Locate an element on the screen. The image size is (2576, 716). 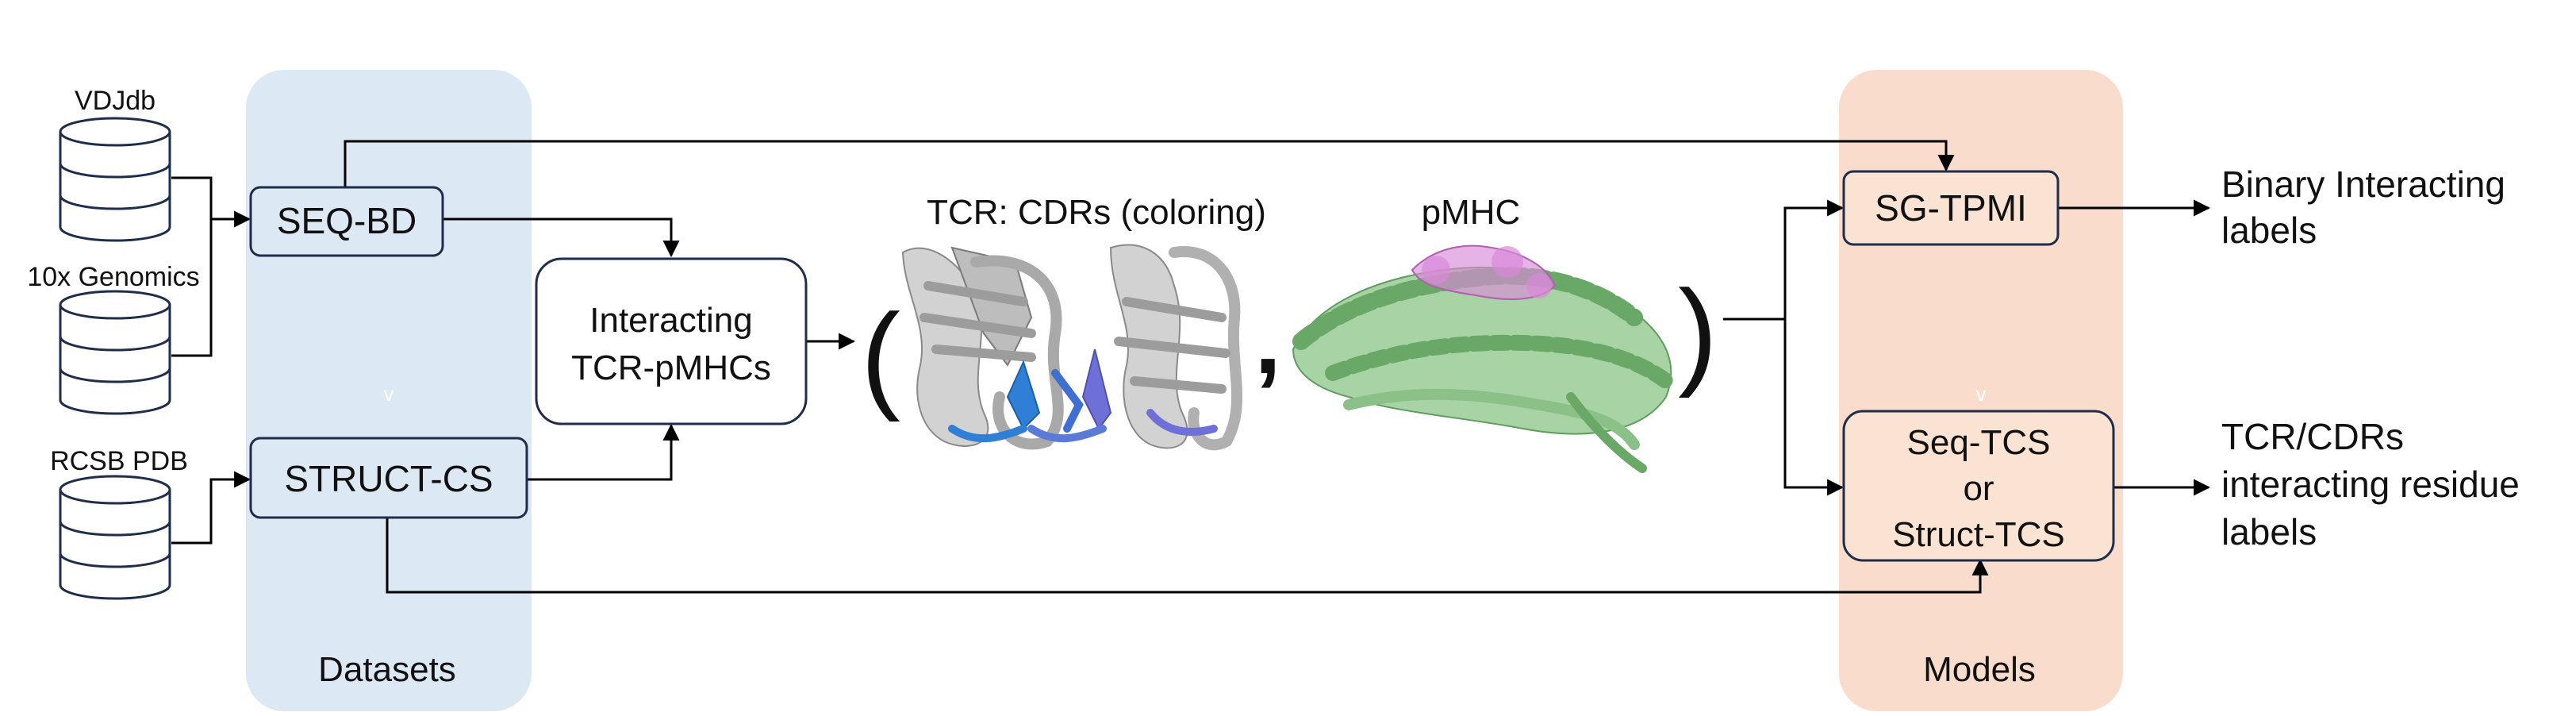
database-label-vdjdb: VDJdb is located at coordinates (115, 101).